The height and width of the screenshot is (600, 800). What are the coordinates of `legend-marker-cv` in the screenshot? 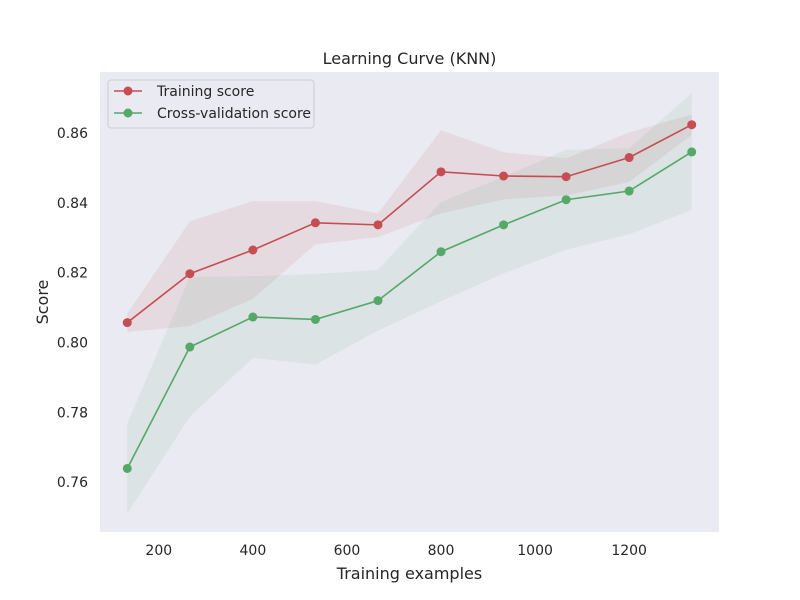 It's located at (128, 113).